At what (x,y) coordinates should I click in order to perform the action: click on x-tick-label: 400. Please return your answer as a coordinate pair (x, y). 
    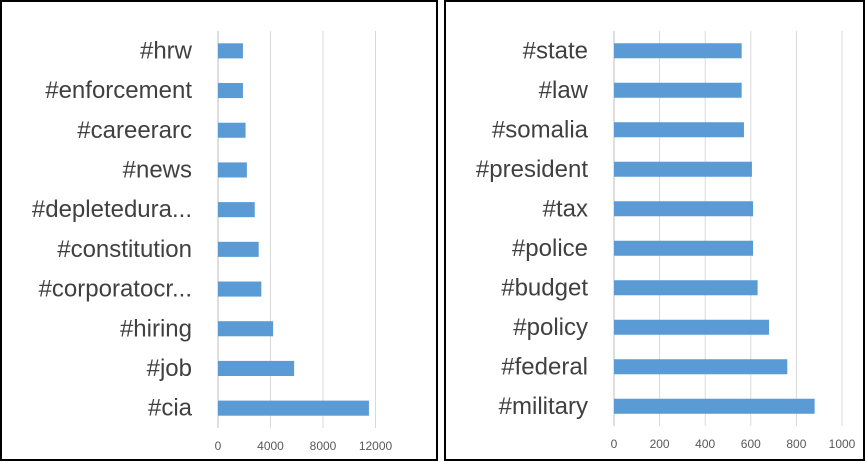
    Looking at the image, I should click on (705, 444).